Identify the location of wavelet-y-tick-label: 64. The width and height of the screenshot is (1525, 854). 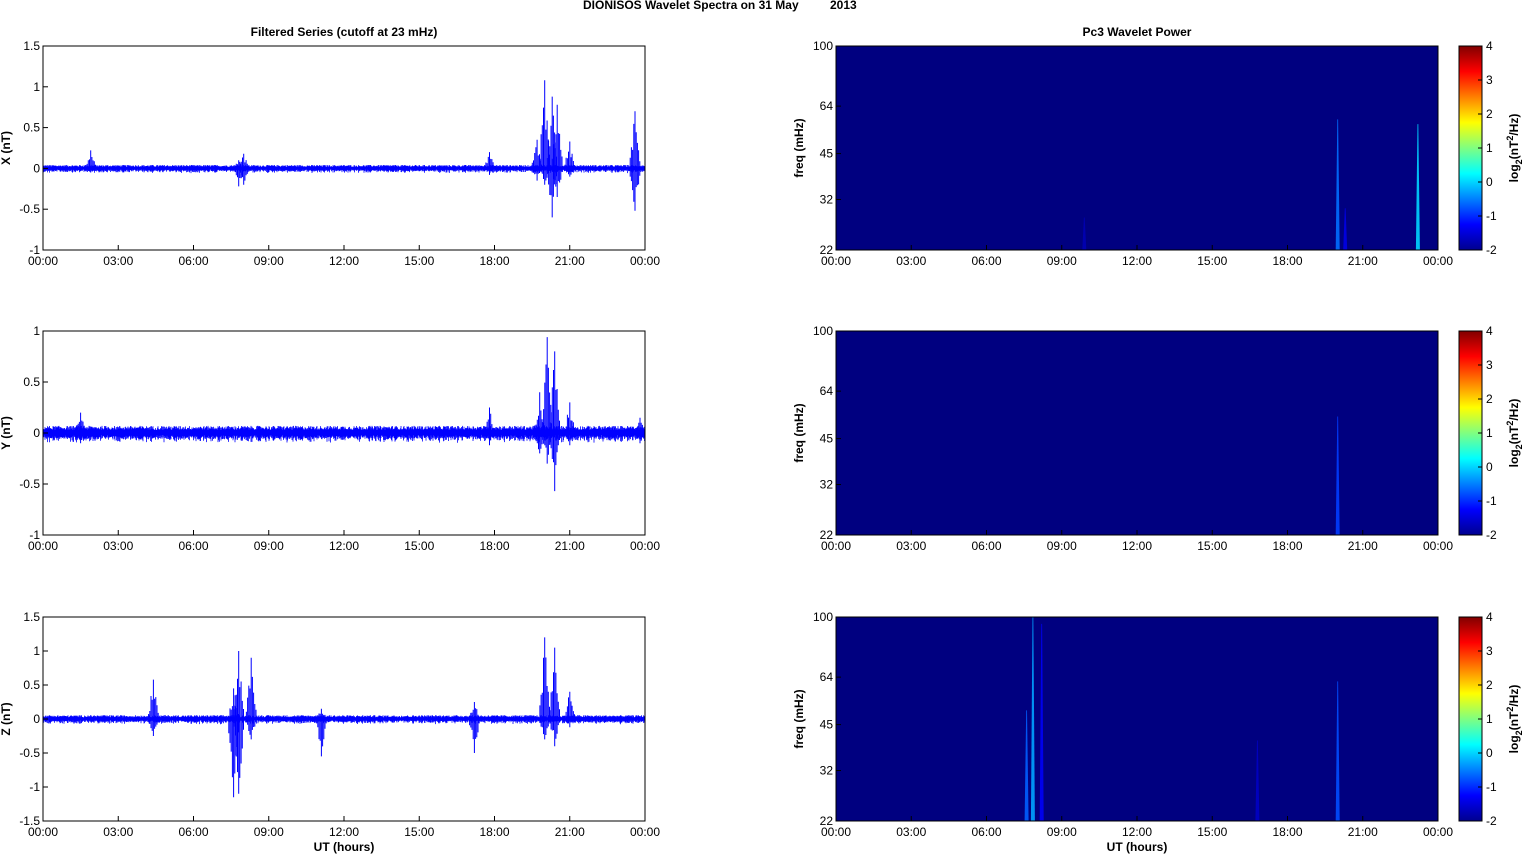
(827, 391).